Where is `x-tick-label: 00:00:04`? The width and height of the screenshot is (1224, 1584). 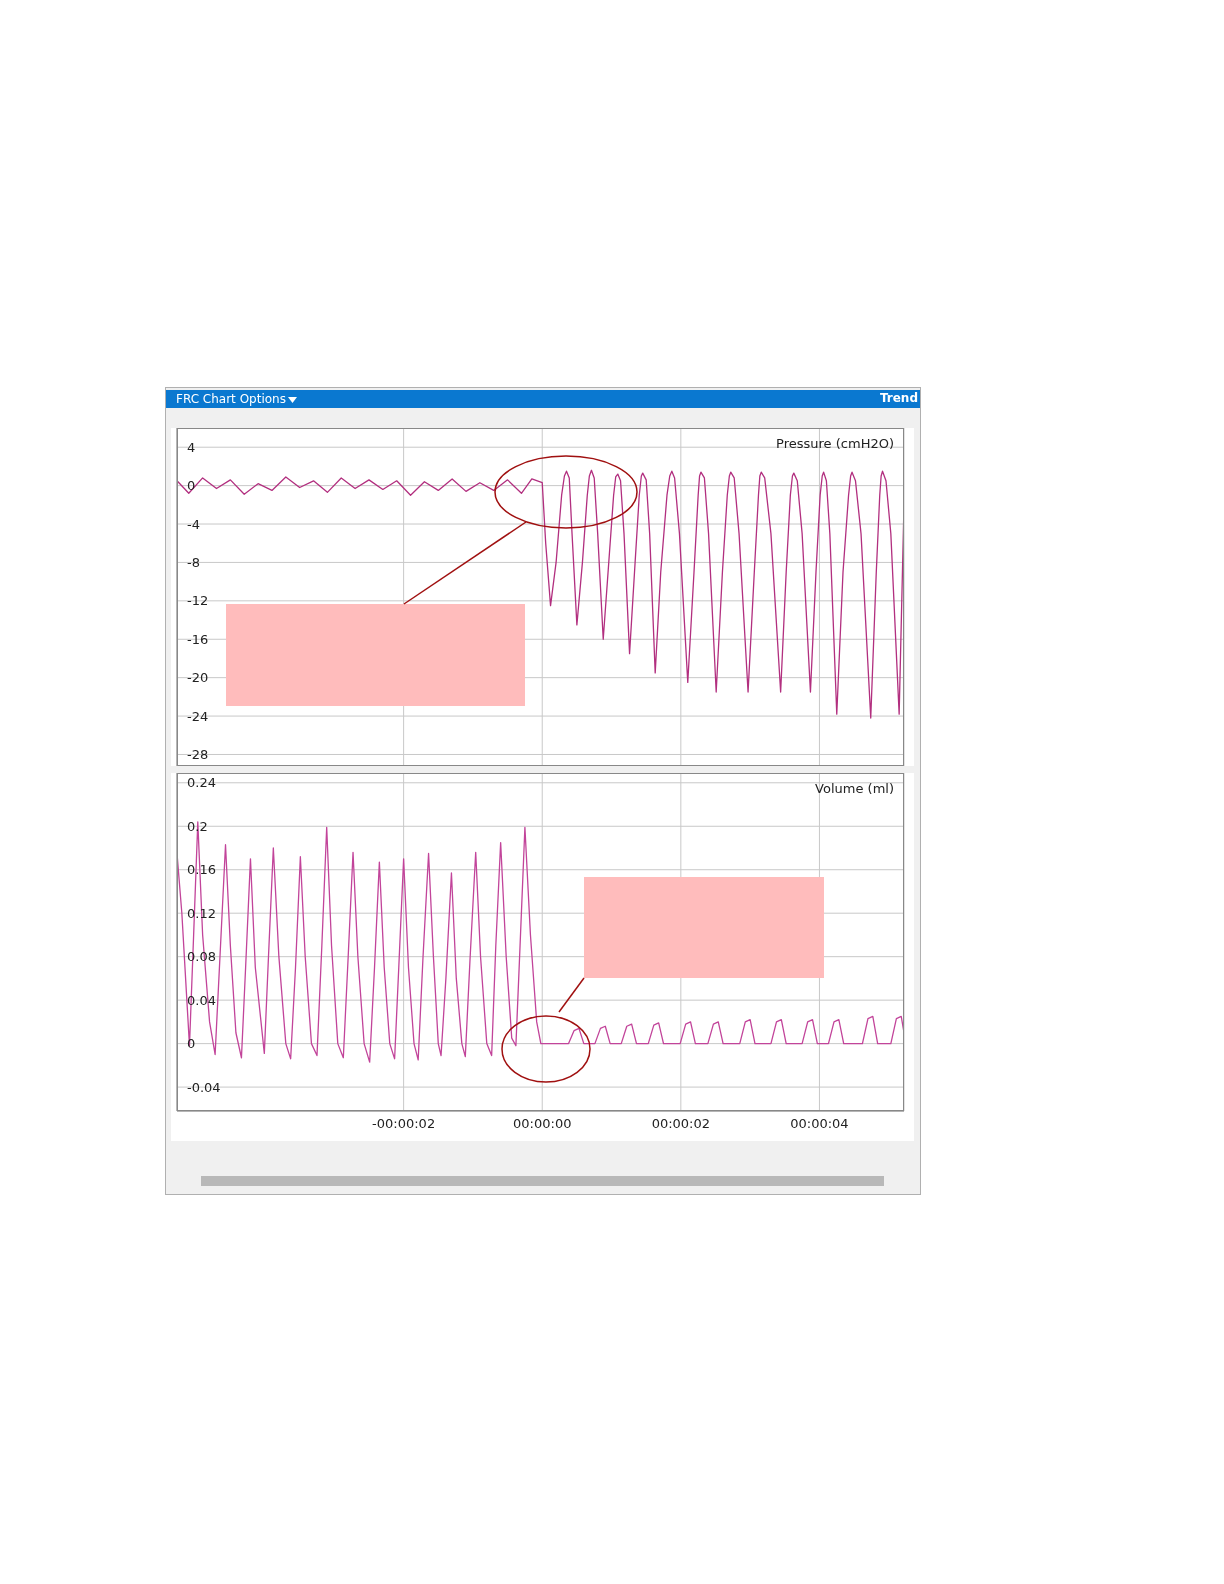 x-tick-label: 00:00:04 is located at coordinates (819, 1124).